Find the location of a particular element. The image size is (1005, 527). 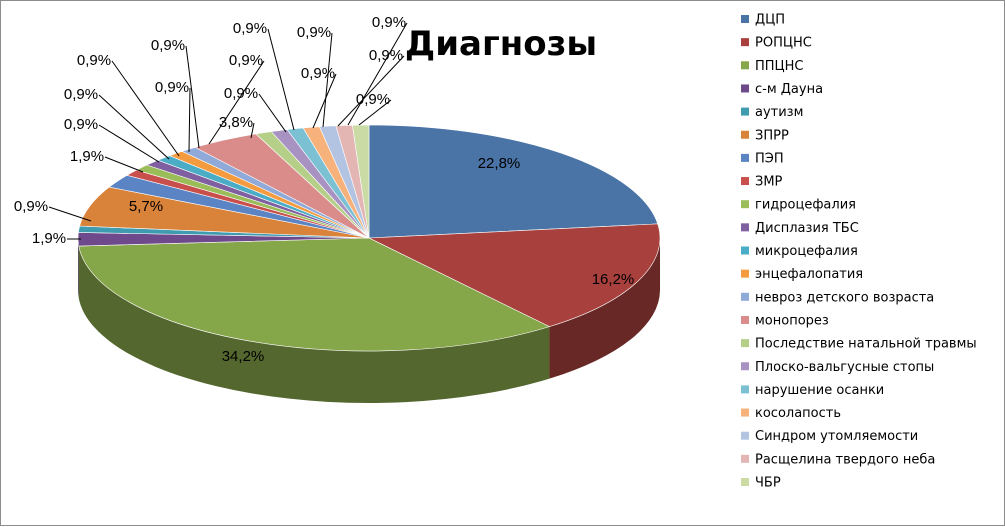

leader-lines is located at coordinates (228, 131).